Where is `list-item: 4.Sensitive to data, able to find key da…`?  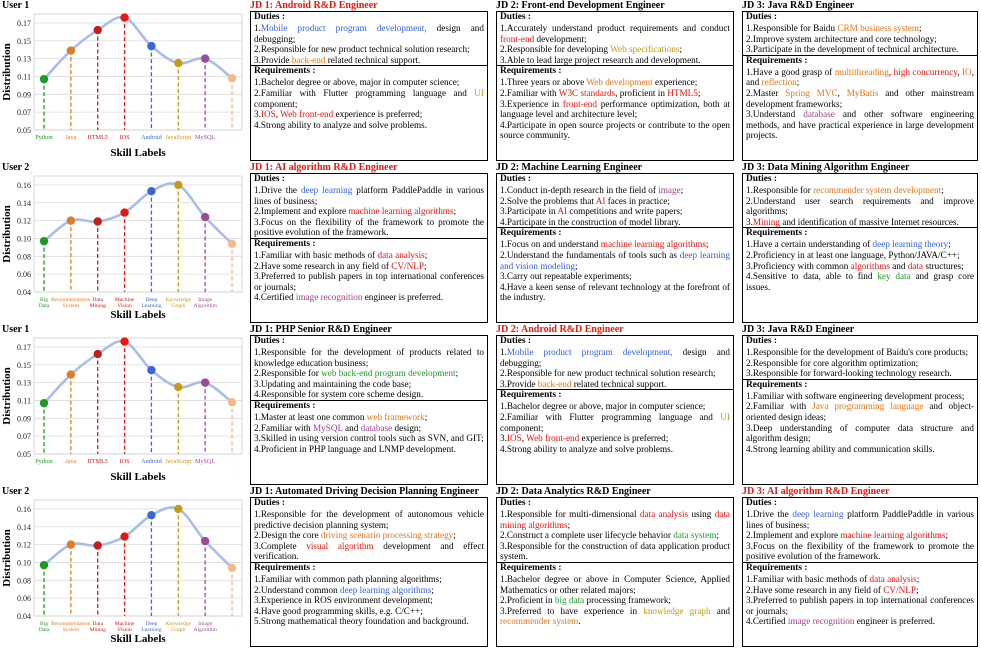 list-item: 4.Sensitive to data, able to find key da… is located at coordinates (860, 281).